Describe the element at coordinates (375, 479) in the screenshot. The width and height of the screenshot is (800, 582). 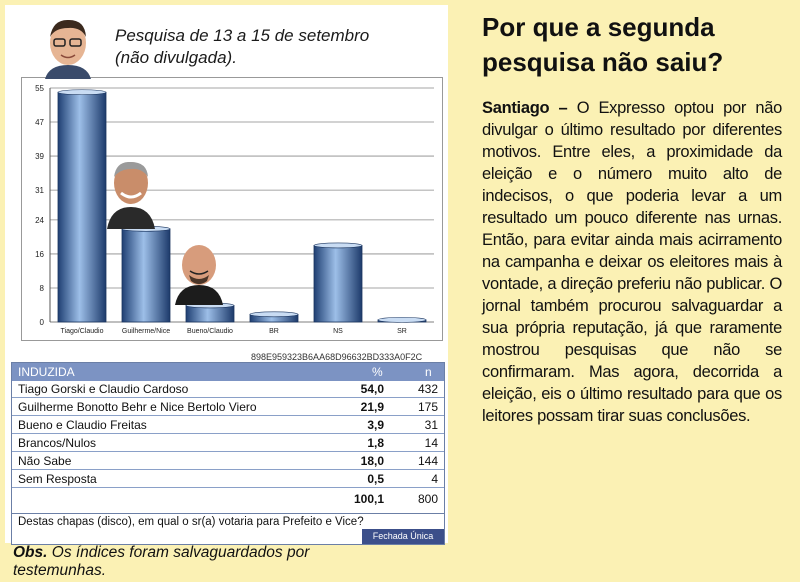
I see `row-pct: 0,5` at that location.